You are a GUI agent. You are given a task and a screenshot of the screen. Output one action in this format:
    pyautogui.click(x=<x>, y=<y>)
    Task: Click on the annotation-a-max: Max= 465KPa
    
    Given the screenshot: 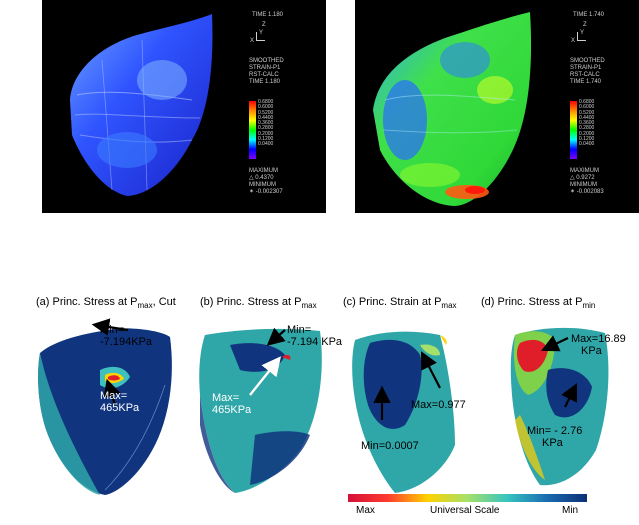 What is the action you would take?
    pyautogui.click(x=119, y=402)
    